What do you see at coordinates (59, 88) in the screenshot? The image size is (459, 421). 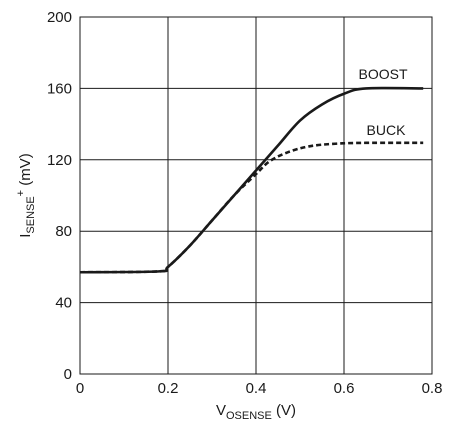 I see `y-tick-label: 160` at bounding box center [59, 88].